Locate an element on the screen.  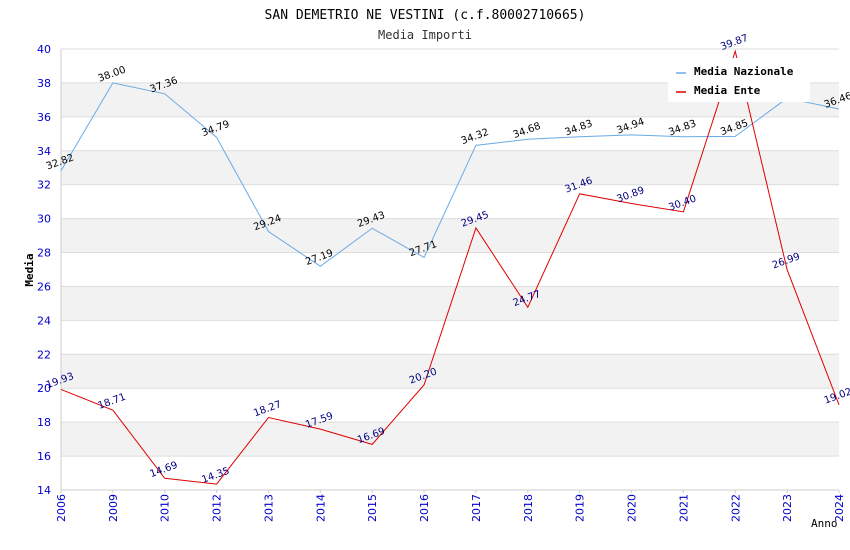
legend-background is located at coordinates (739, 80).